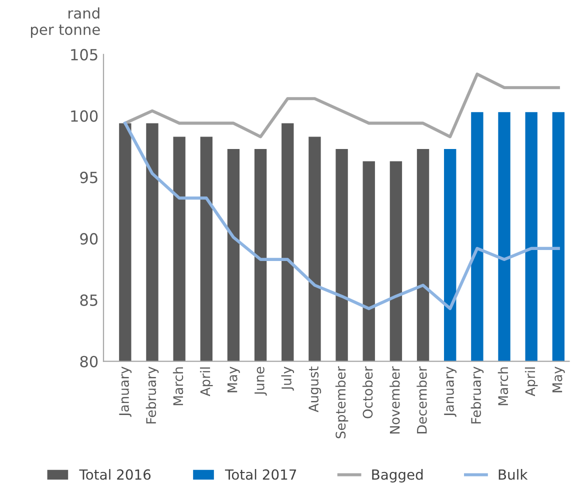 The height and width of the screenshot is (495, 575). What do you see at coordinates (315, 389) in the screenshot?
I see `x-tick-label: August` at bounding box center [315, 389].